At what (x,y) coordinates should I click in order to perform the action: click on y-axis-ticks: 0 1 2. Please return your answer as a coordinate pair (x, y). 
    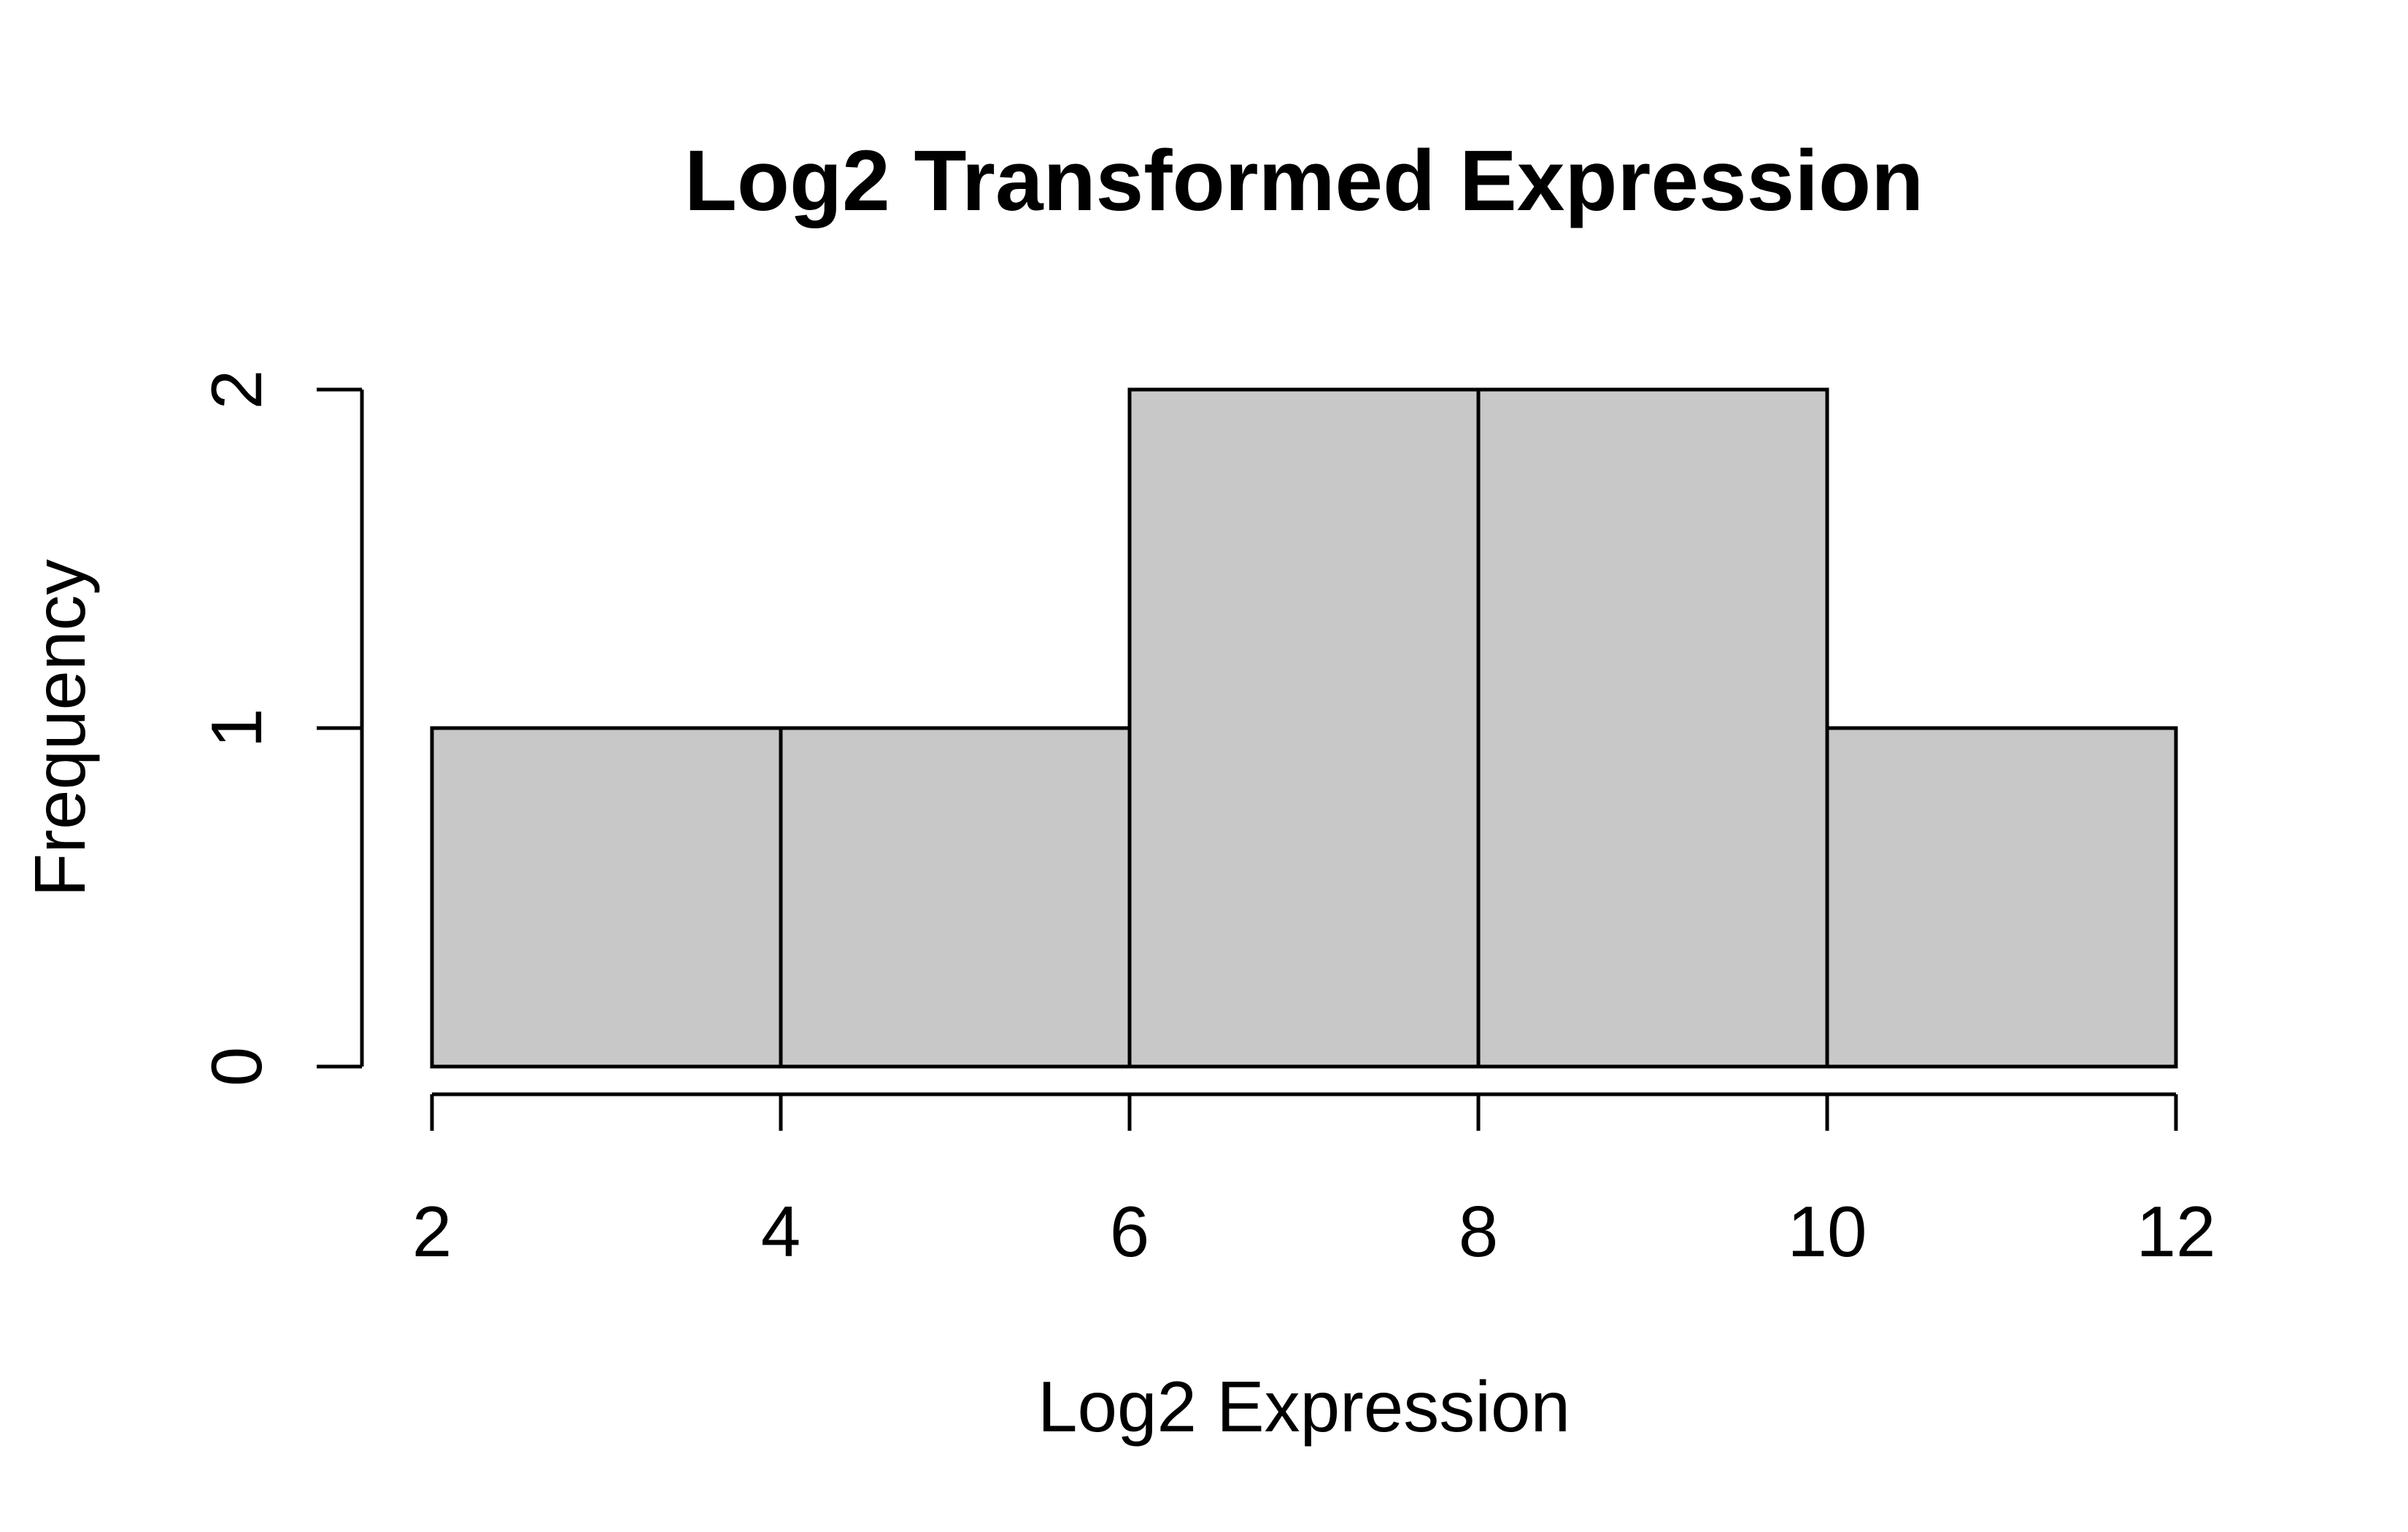
    Looking at the image, I should click on (279, 728).